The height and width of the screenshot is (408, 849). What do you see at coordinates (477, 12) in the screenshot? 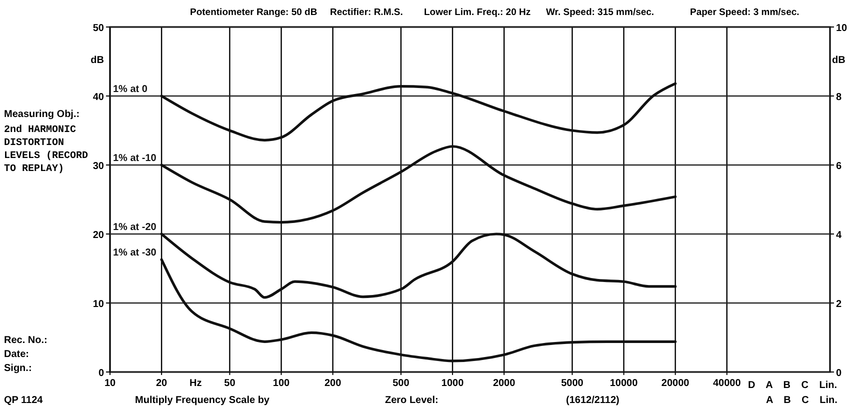
I see `text: Lower Lim. Freq.: 20 Hz` at bounding box center [477, 12].